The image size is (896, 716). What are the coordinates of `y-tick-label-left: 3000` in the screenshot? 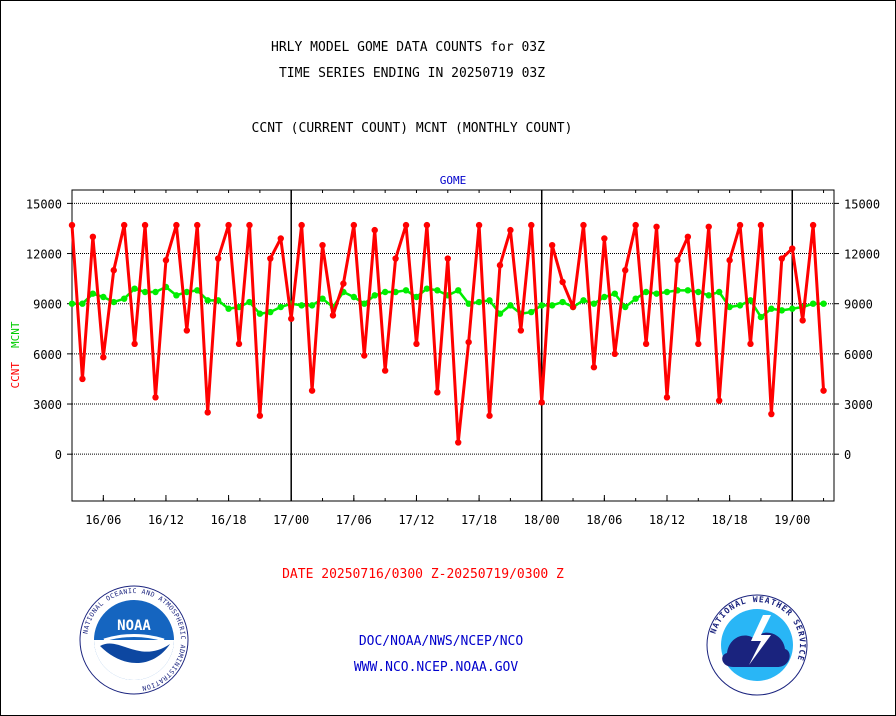 It's located at (47, 405).